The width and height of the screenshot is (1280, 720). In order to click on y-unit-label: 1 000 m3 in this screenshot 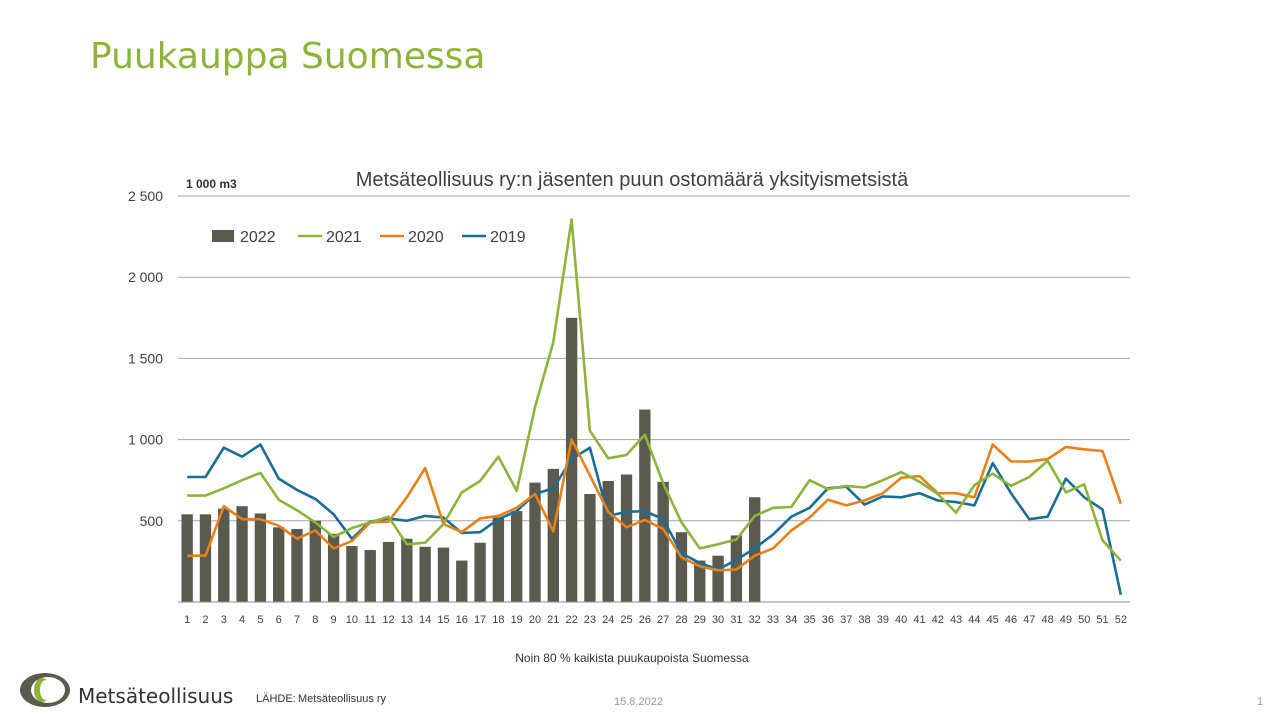, I will do `click(211, 184)`.